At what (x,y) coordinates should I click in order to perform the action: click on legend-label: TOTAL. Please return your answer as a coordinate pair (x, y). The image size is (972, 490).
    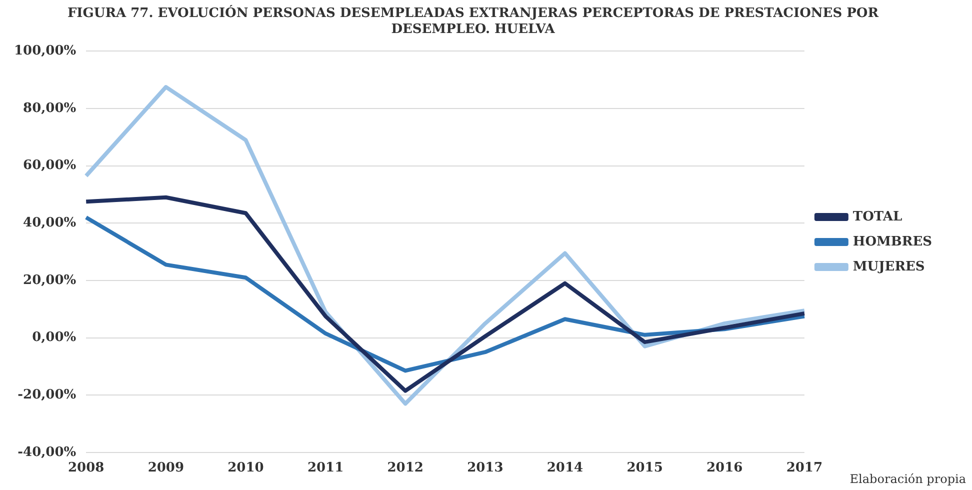
    Looking at the image, I should click on (877, 216).